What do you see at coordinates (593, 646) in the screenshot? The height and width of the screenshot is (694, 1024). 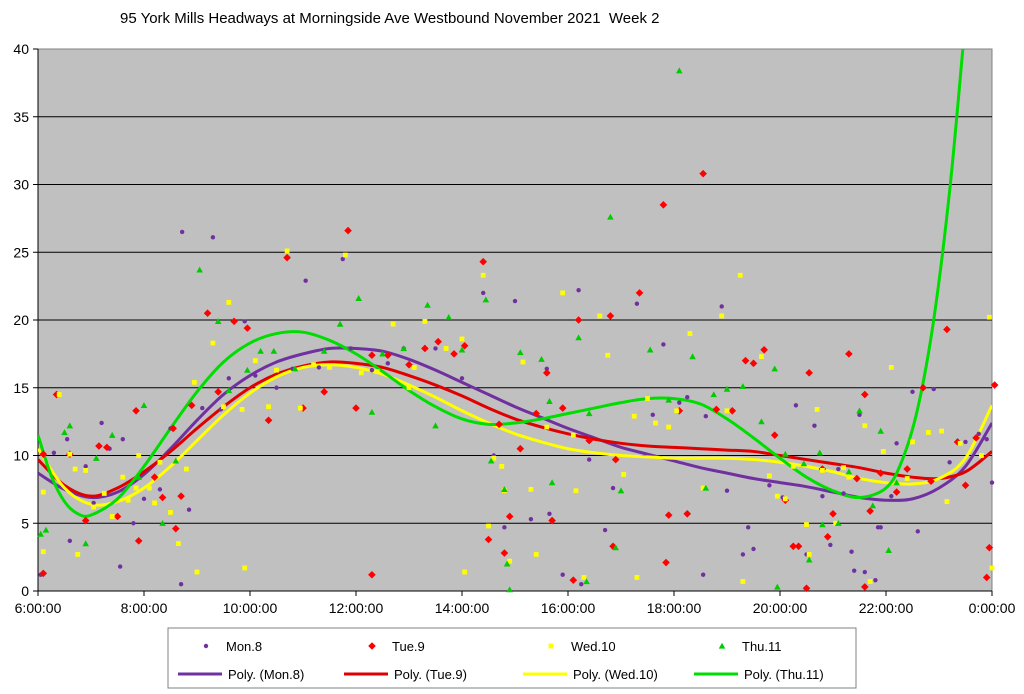 I see `legend-label: Wed.10` at bounding box center [593, 646].